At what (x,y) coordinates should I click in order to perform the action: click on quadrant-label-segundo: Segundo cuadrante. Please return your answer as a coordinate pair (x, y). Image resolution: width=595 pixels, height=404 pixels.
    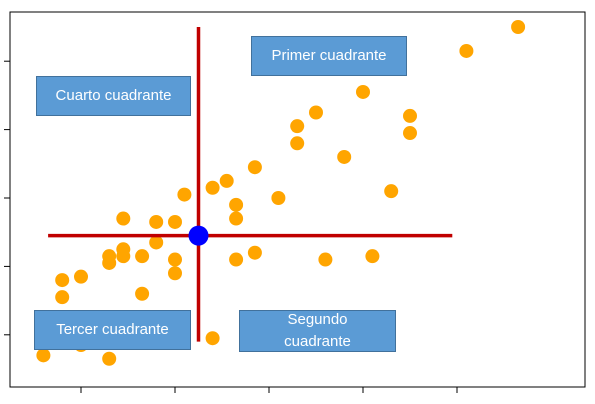
    Looking at the image, I should click on (317, 331).